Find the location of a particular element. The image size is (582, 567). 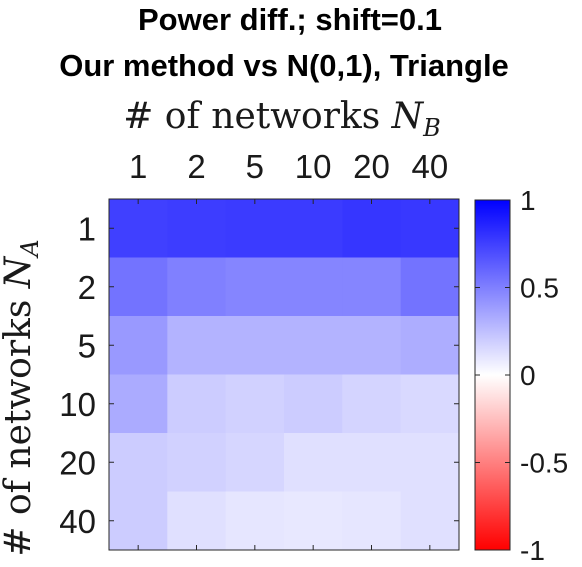

colorbar-tick-label: 0 is located at coordinates (528, 375).